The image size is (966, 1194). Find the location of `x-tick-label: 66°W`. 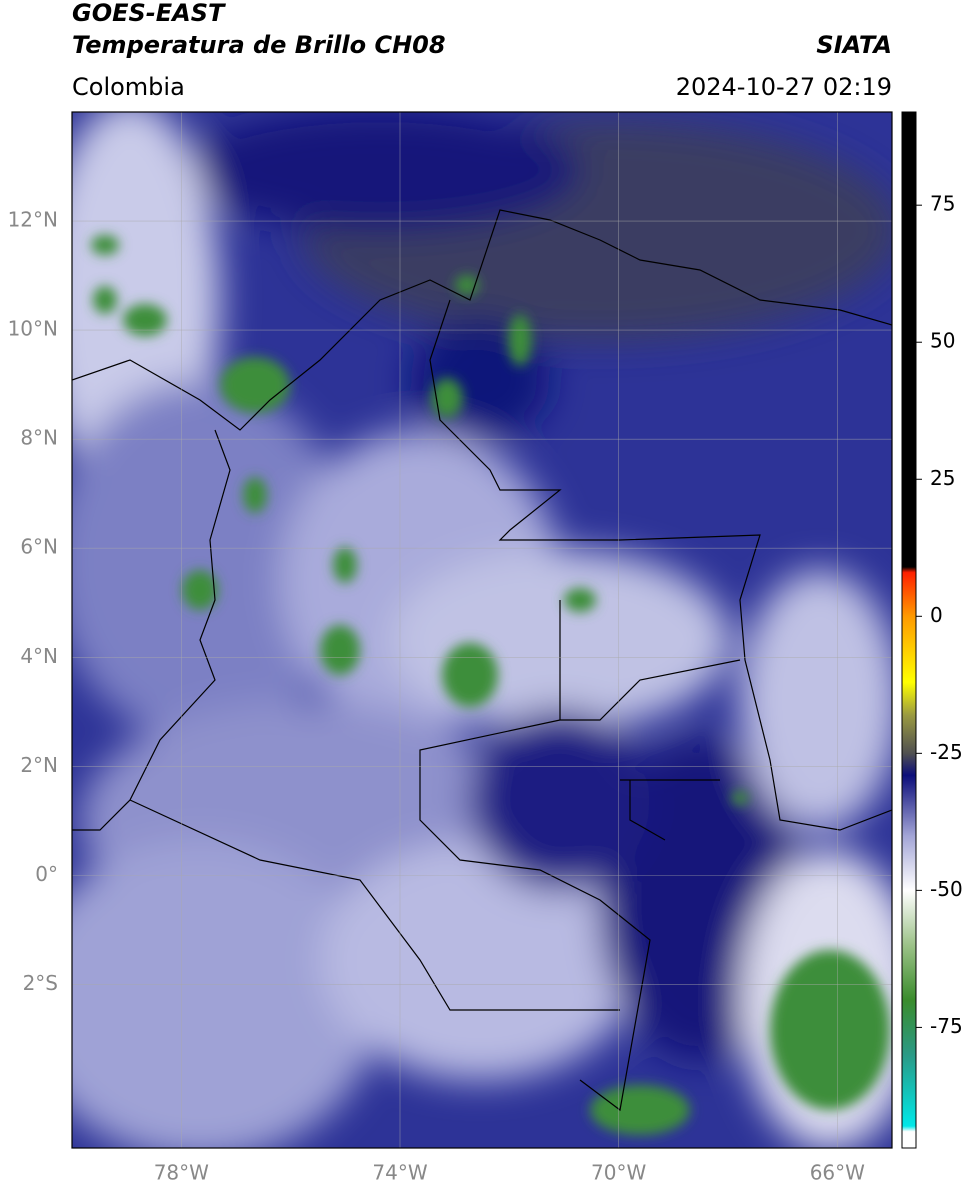

x-tick-label: 66°W is located at coordinates (837, 1173).